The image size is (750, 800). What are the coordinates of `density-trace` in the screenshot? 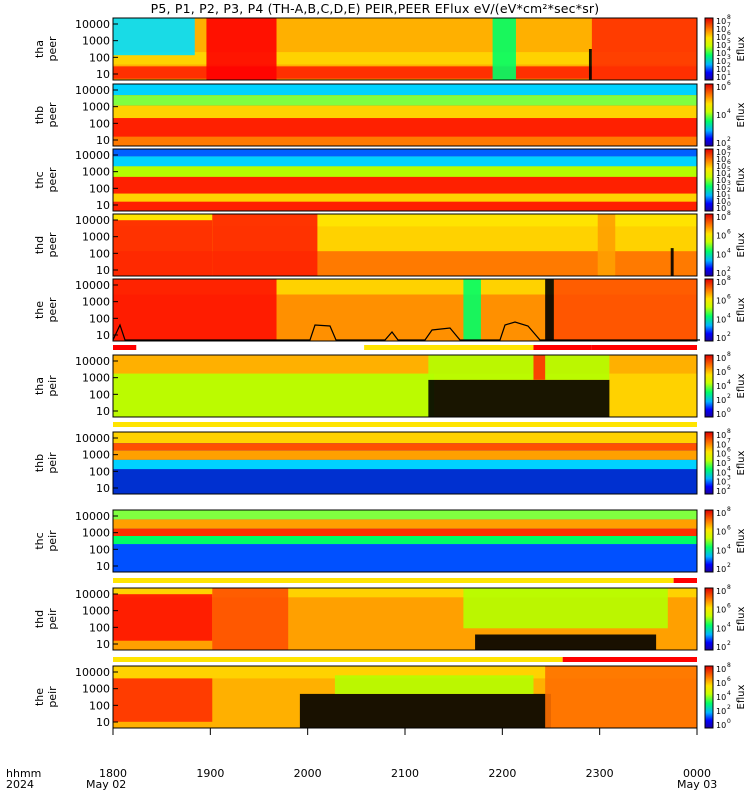 It's located at (406, 331).